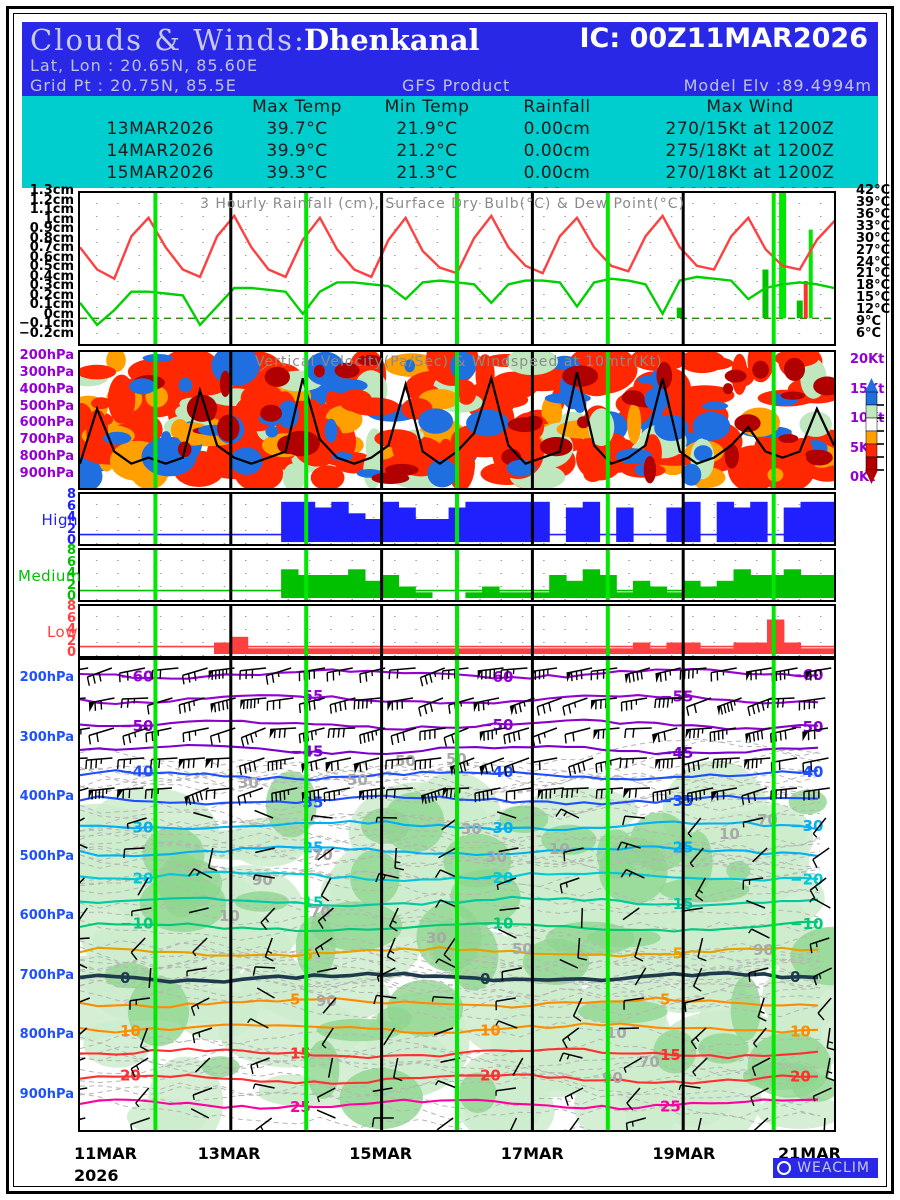  I want to click on vv-pressure-tick: 600hPa, so click(46, 423).